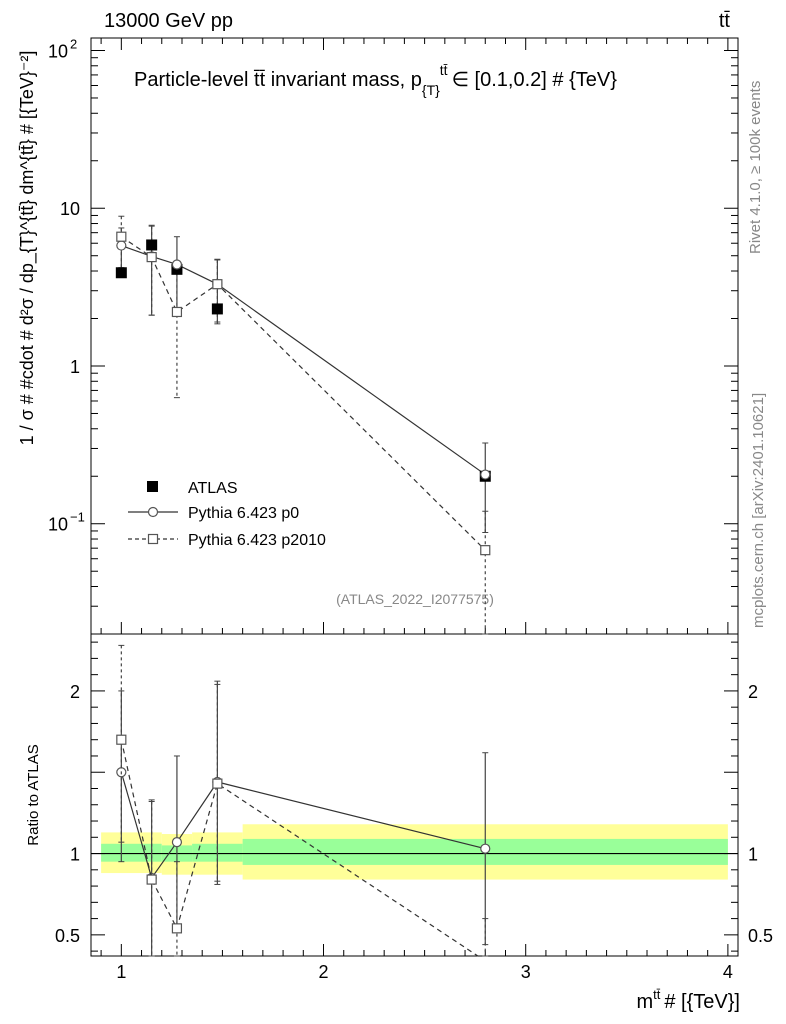 The width and height of the screenshot is (786, 1024). I want to click on legend-marker-p2010, so click(153, 539).